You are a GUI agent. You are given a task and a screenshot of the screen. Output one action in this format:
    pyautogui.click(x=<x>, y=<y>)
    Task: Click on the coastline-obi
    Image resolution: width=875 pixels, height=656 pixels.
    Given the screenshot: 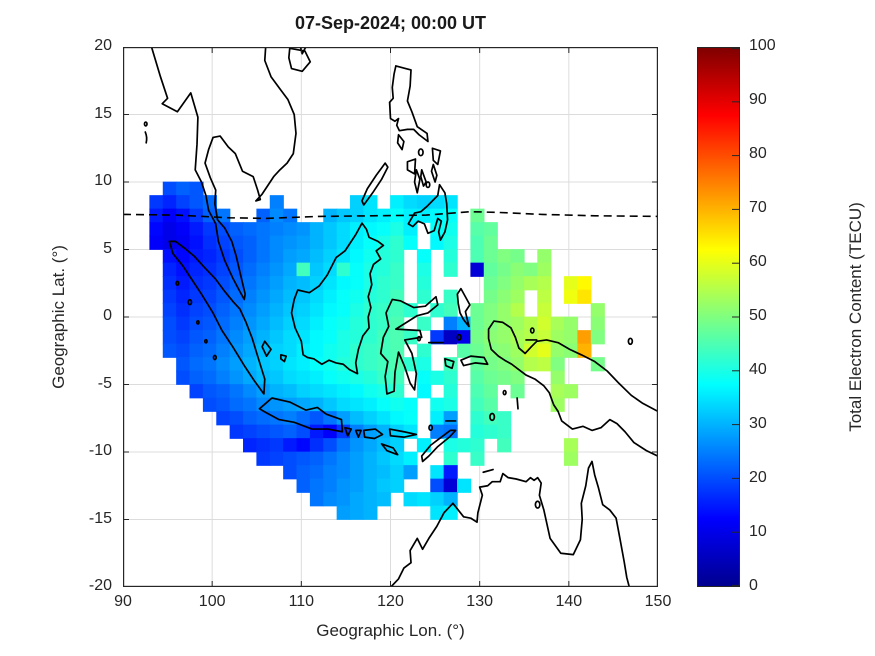 What is the action you would take?
    pyautogui.click(x=459, y=337)
    